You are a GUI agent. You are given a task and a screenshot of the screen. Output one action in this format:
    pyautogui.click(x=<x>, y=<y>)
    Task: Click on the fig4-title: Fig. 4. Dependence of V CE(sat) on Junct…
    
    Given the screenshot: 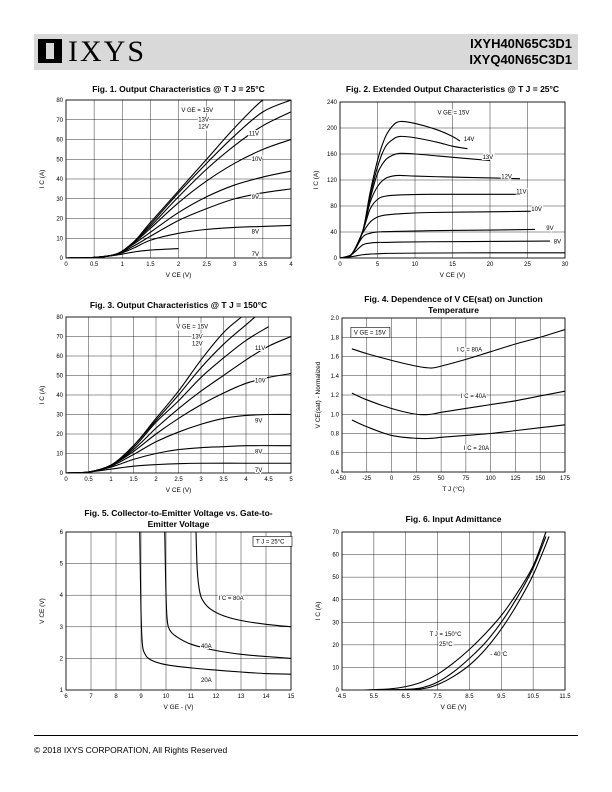 What is the action you would take?
    pyautogui.click(x=453, y=304)
    